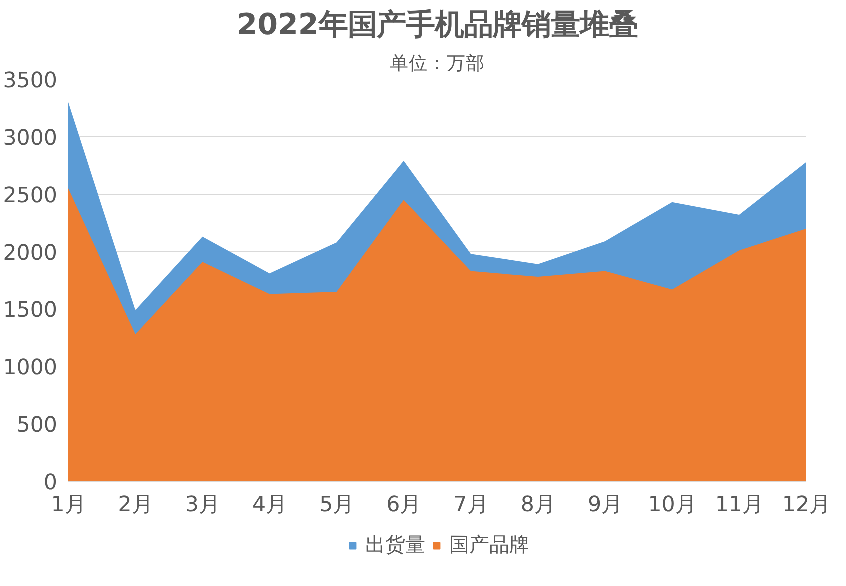 The height and width of the screenshot is (586, 846). Describe the element at coordinates (68, 505) in the screenshot. I see `x-tick-label: 1月` at that location.